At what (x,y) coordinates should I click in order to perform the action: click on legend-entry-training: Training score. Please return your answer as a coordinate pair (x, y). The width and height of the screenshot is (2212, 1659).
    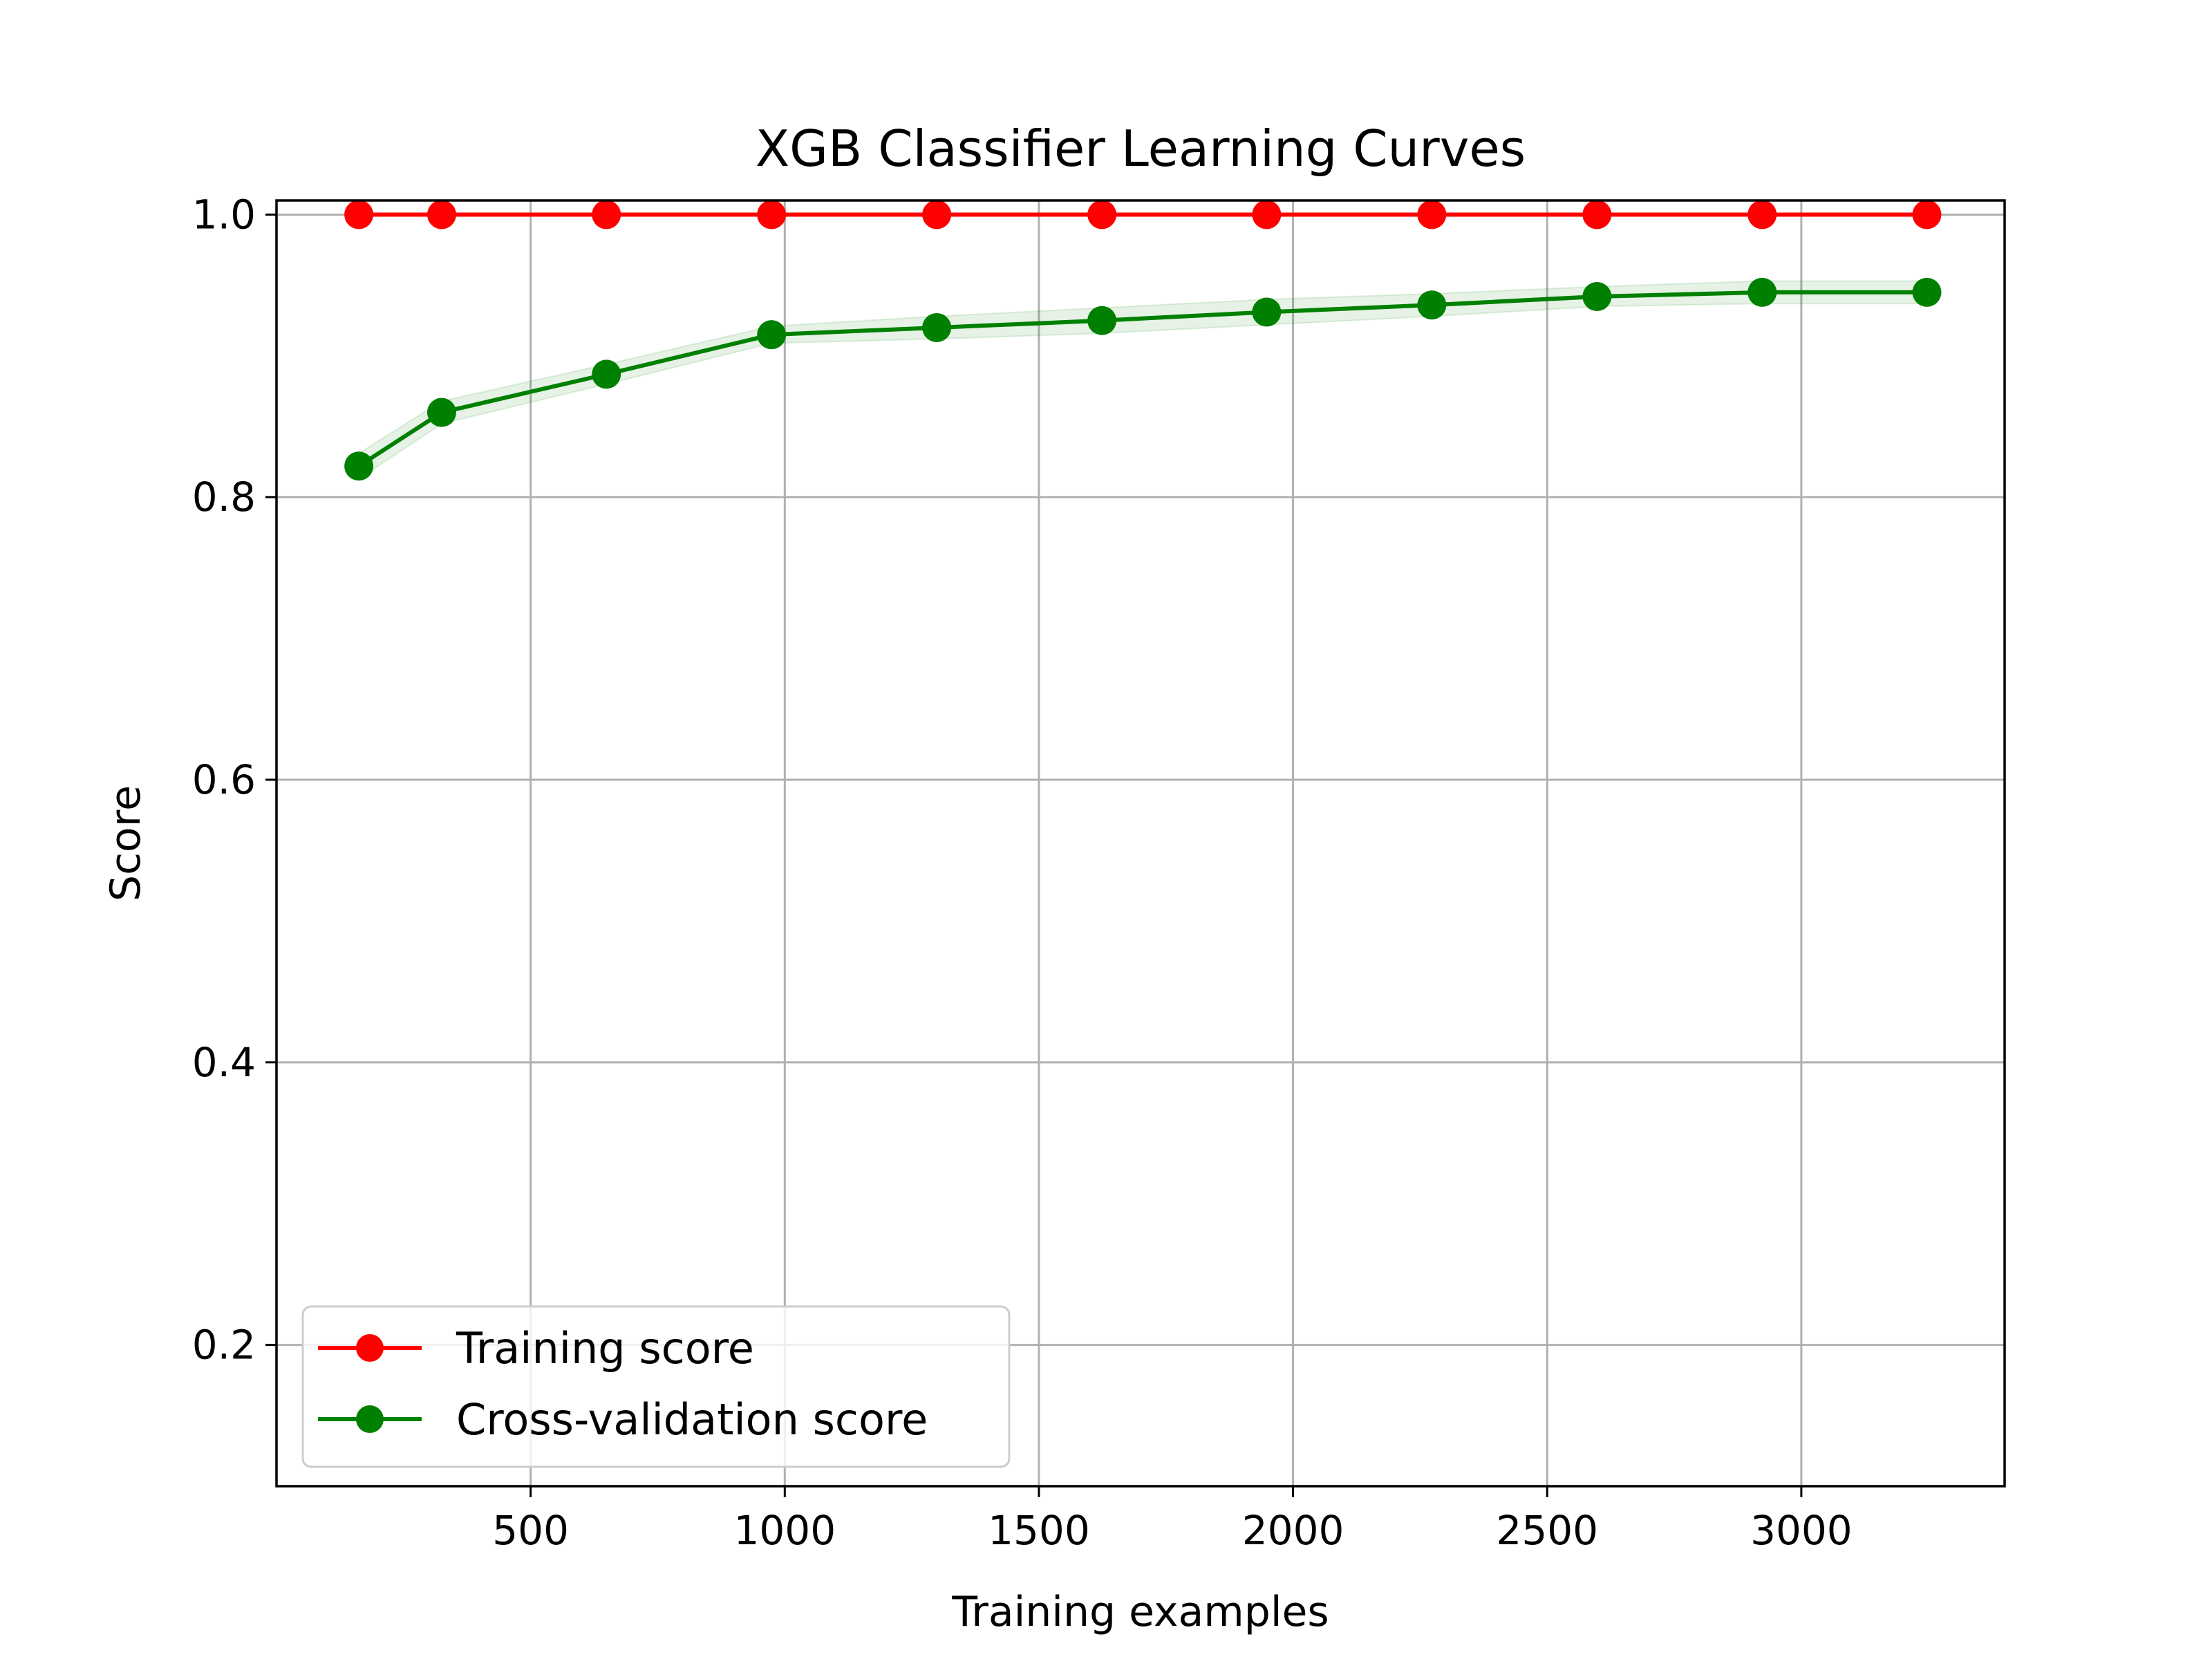
    Looking at the image, I should click on (536, 1349).